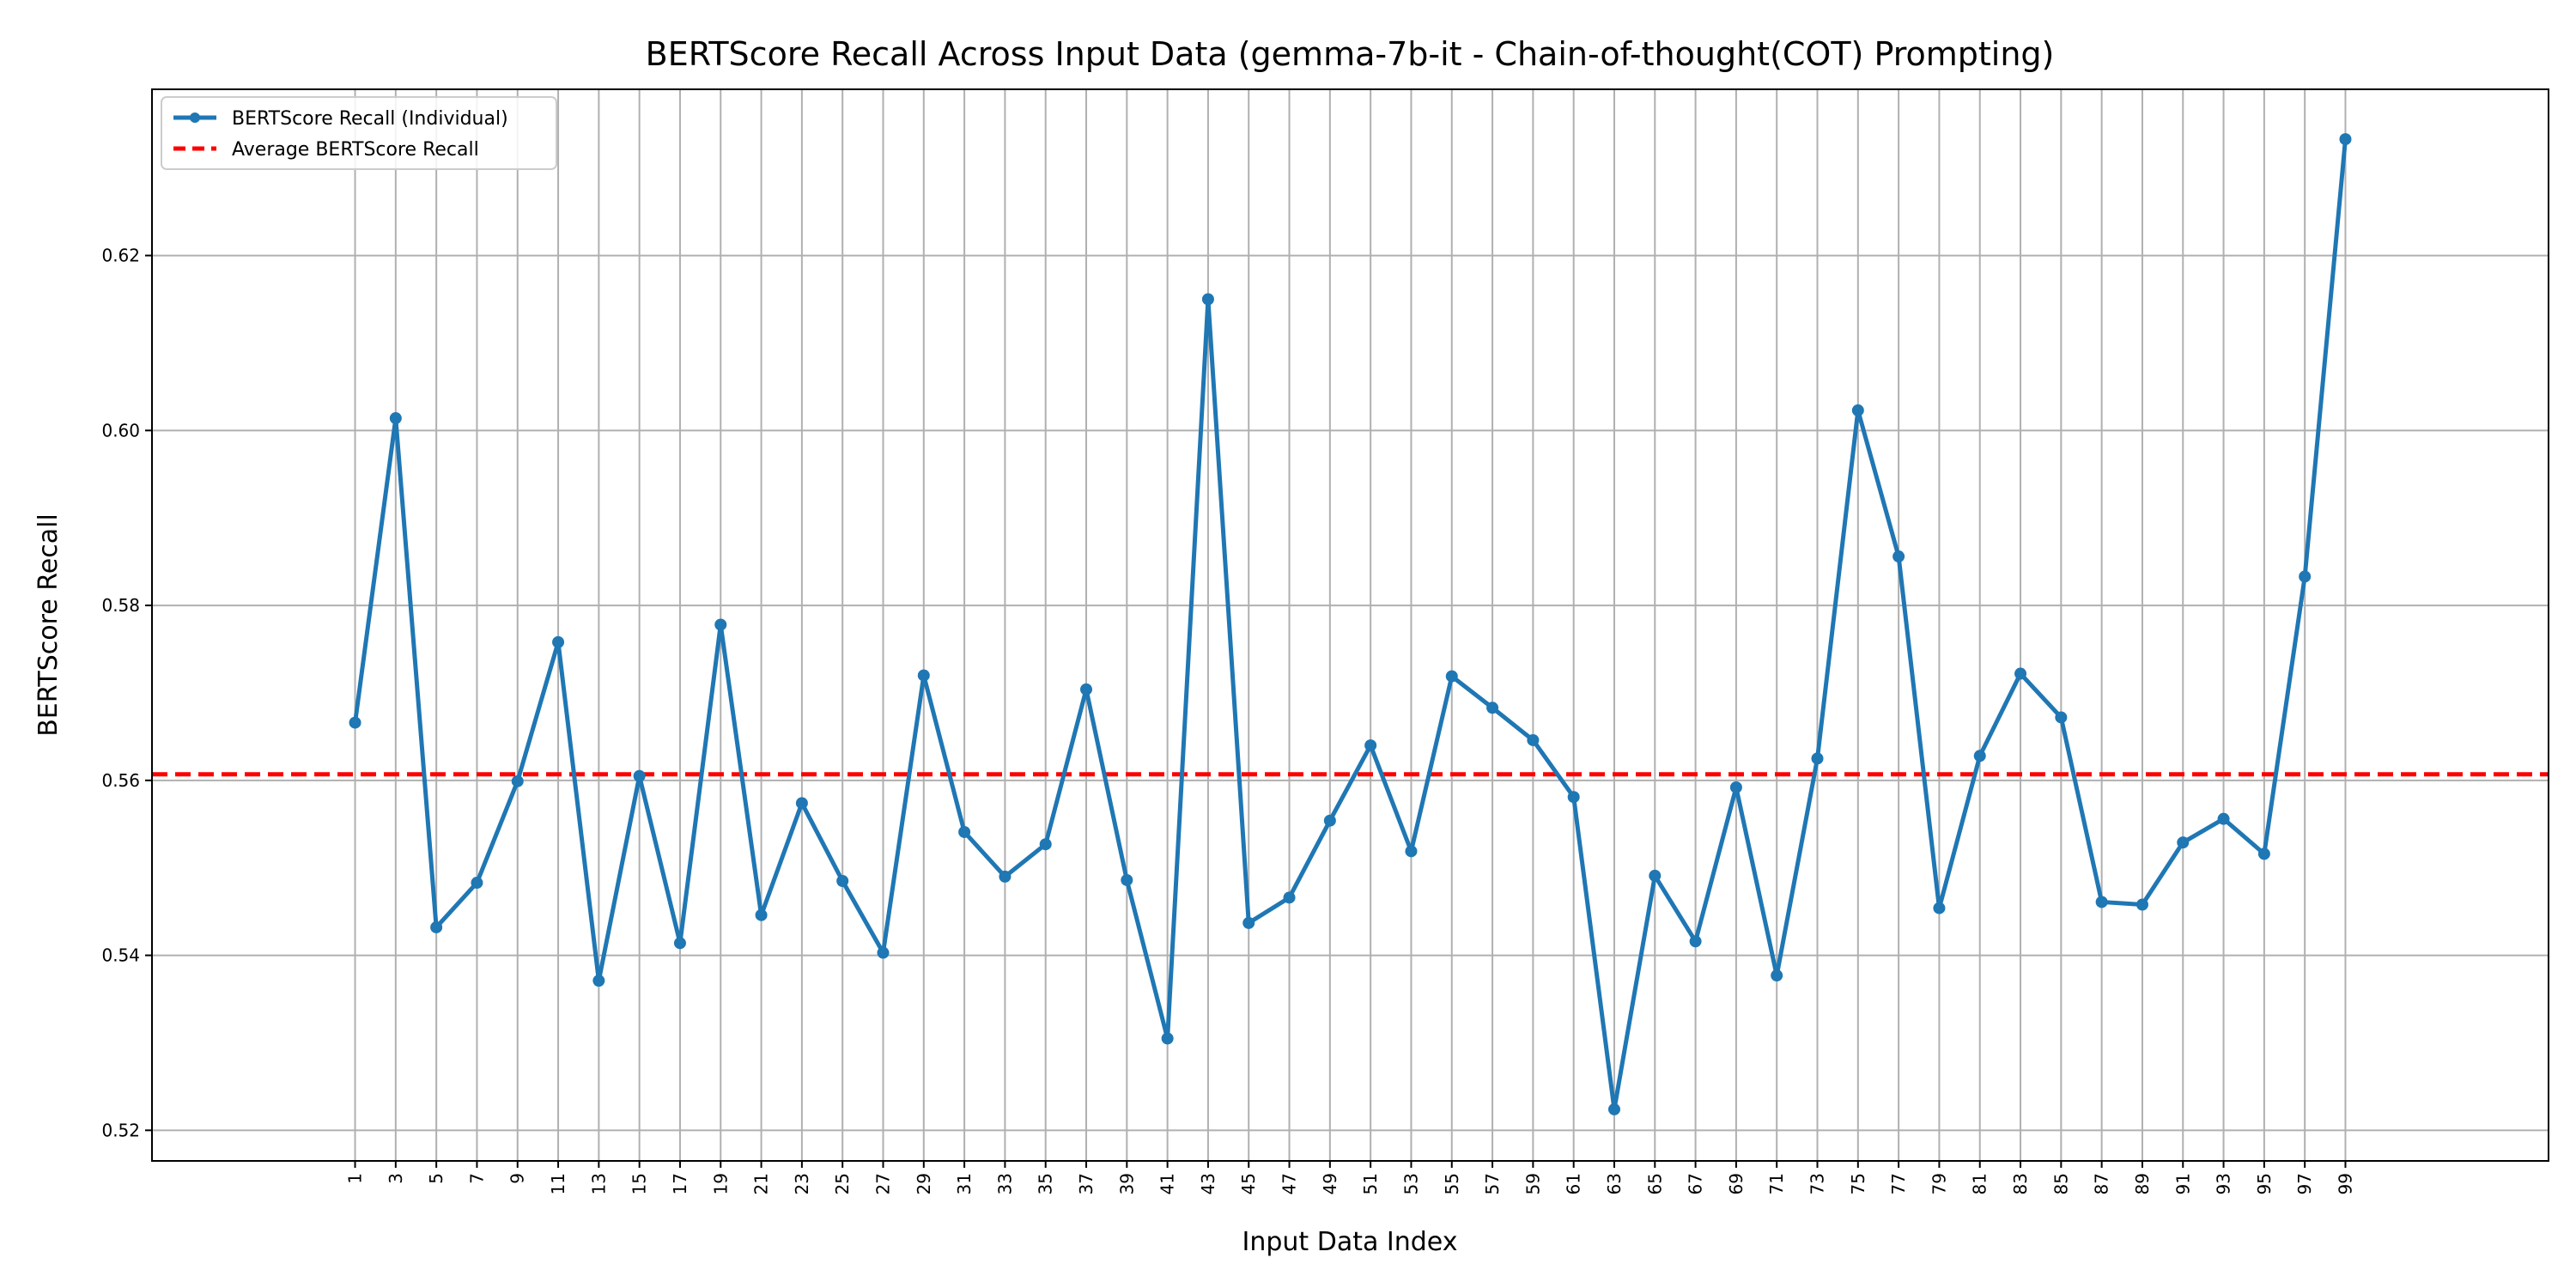 This screenshot has height=1288, width=2576. Describe the element at coordinates (598, 1184) in the screenshot. I see `x-tick-label: 13` at that location.